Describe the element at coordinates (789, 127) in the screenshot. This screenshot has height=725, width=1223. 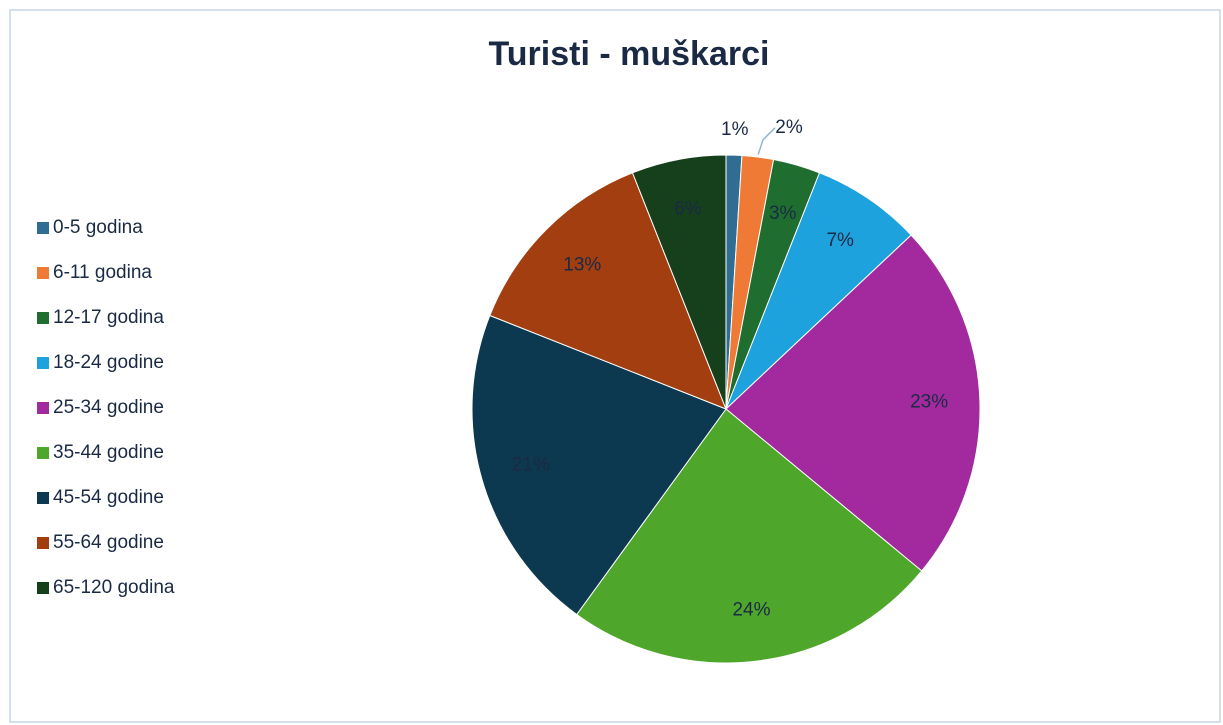
I see `data-label: 2%` at that location.